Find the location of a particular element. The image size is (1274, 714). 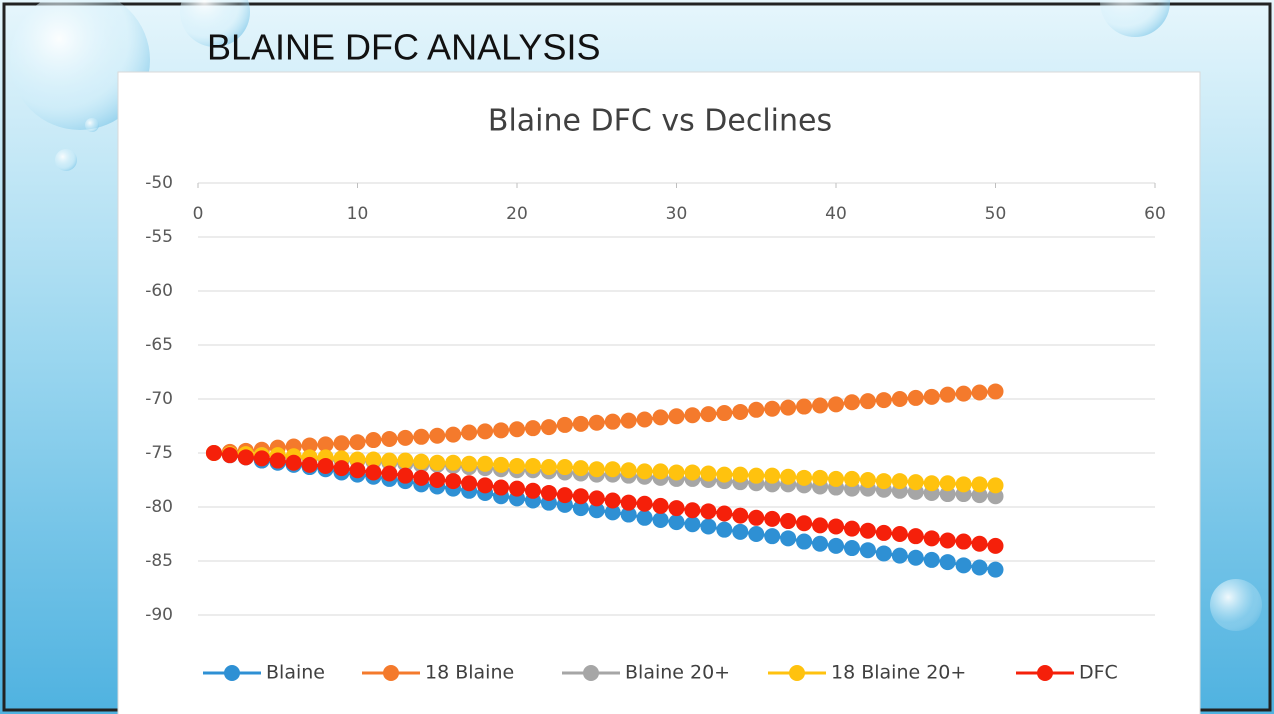

x-tick-label: 20 is located at coordinates (517, 214).